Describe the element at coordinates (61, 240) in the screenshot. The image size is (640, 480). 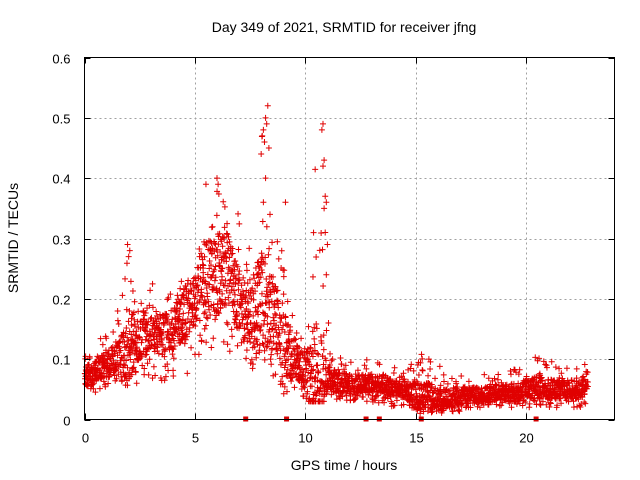
I see `y-tick-label: 0.3` at that location.